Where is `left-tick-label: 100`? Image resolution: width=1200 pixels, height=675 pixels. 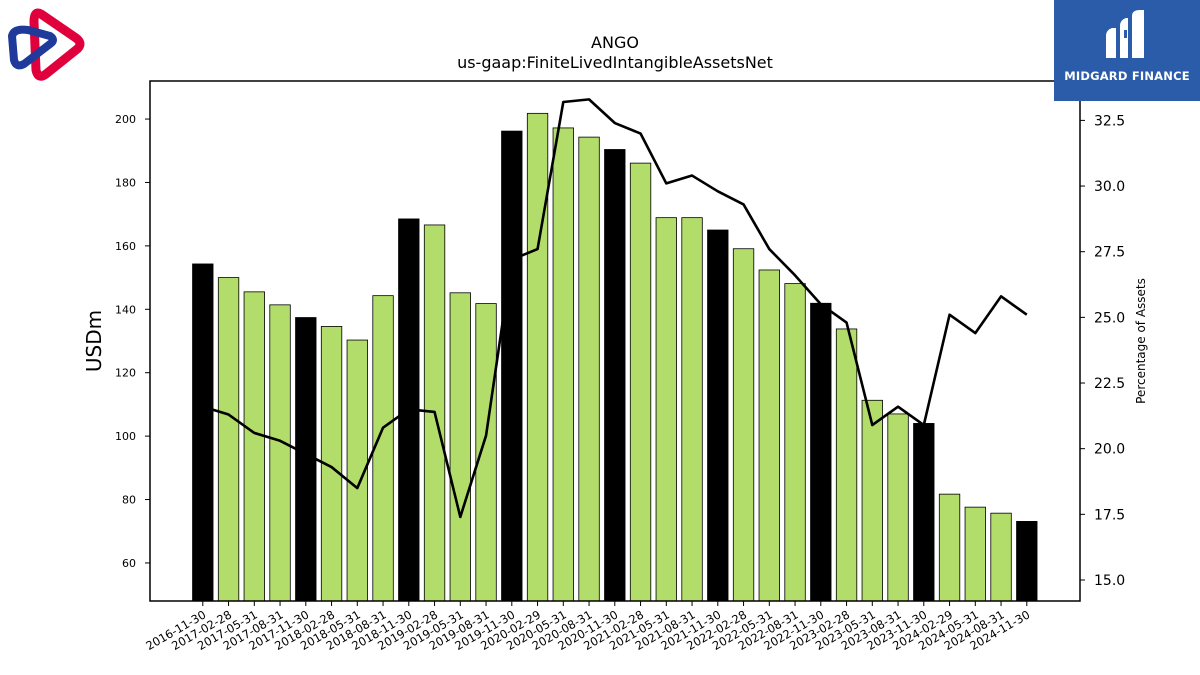
left-tick-label: 100 is located at coordinates (125, 436).